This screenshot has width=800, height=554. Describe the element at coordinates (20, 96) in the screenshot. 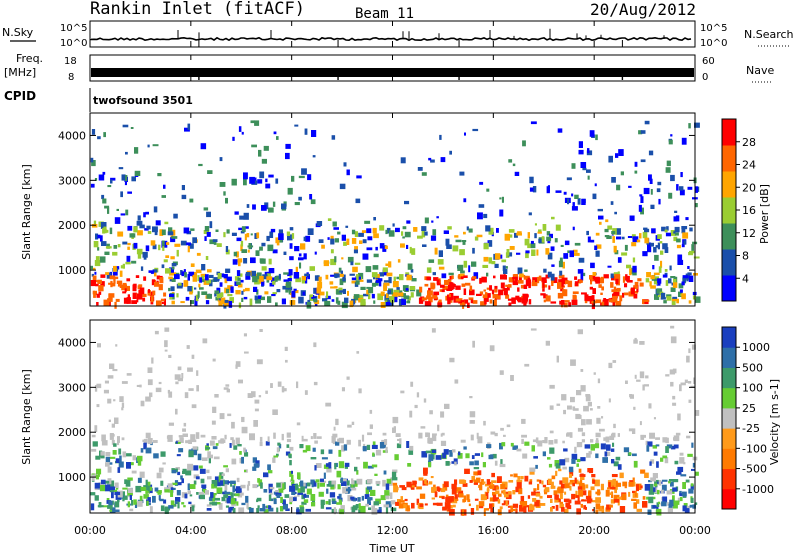

I see `cpid-label: CPID` at that location.